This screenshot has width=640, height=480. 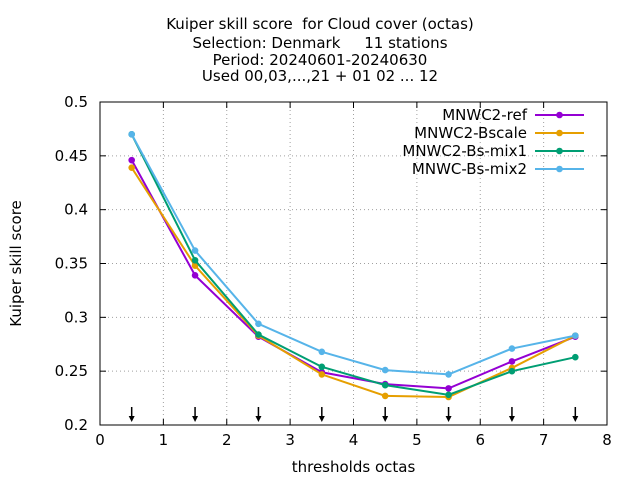 I want to click on x-tick-label: 7, so click(x=544, y=440).